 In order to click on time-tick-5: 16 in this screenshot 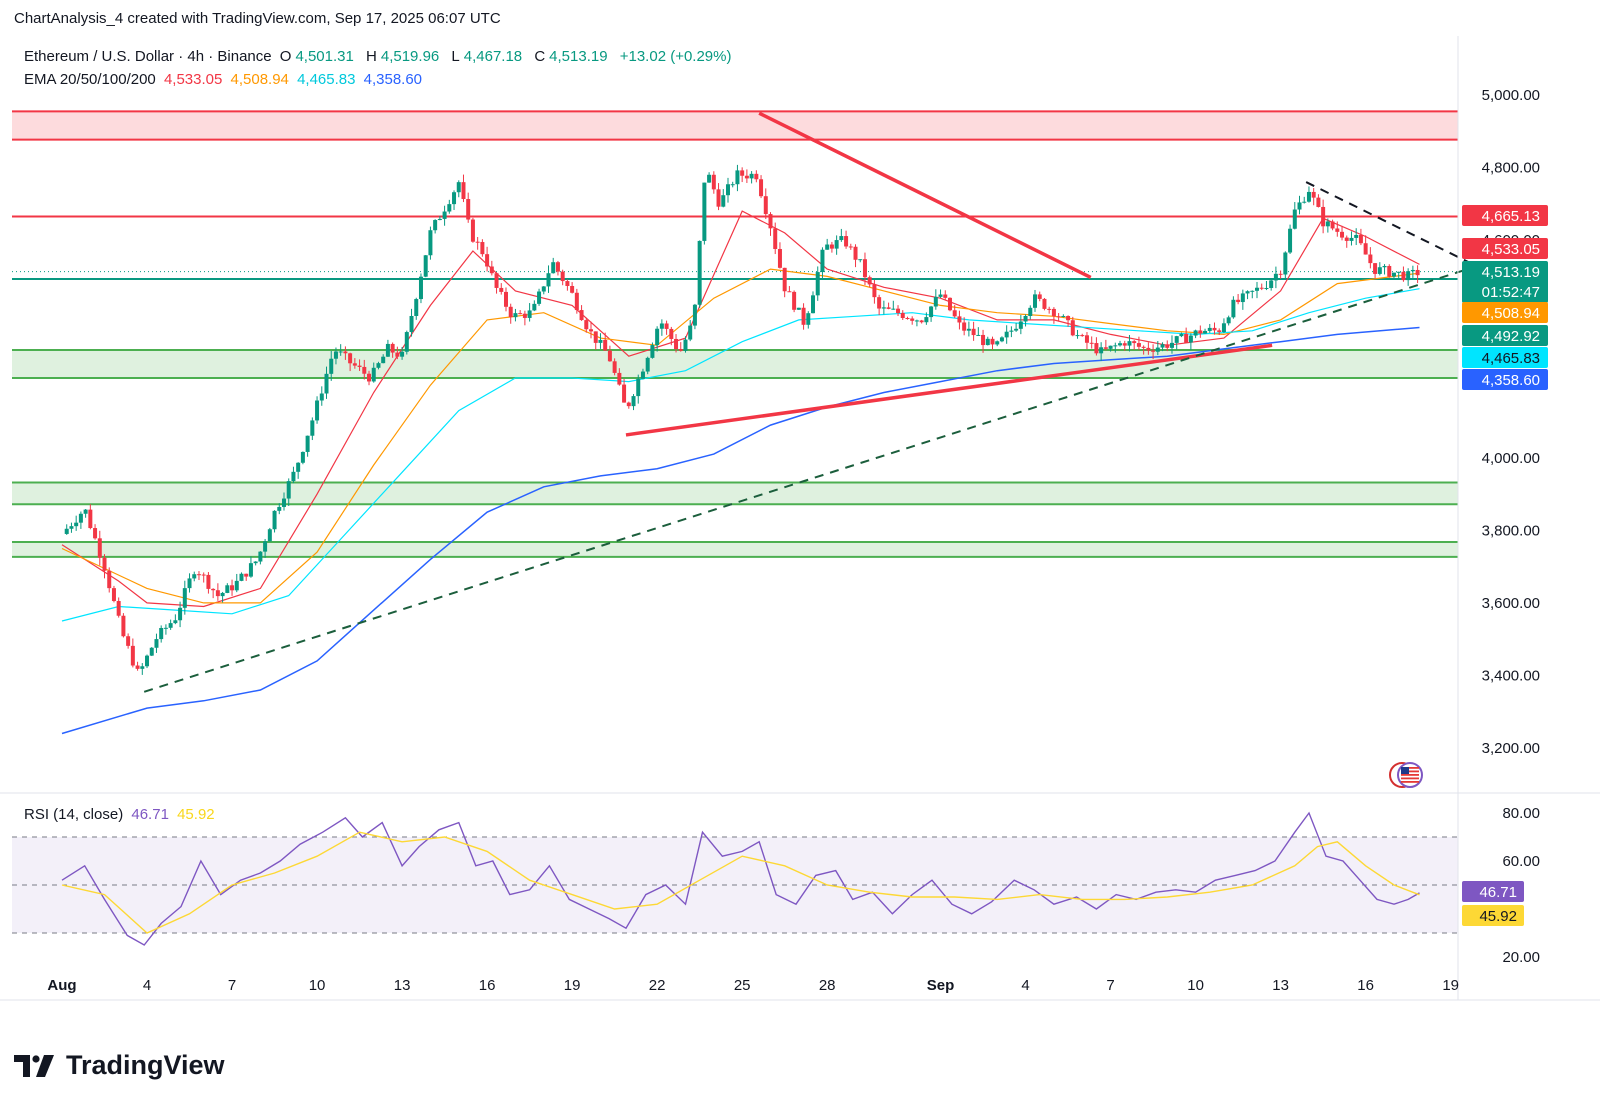, I will do `click(487, 985)`.